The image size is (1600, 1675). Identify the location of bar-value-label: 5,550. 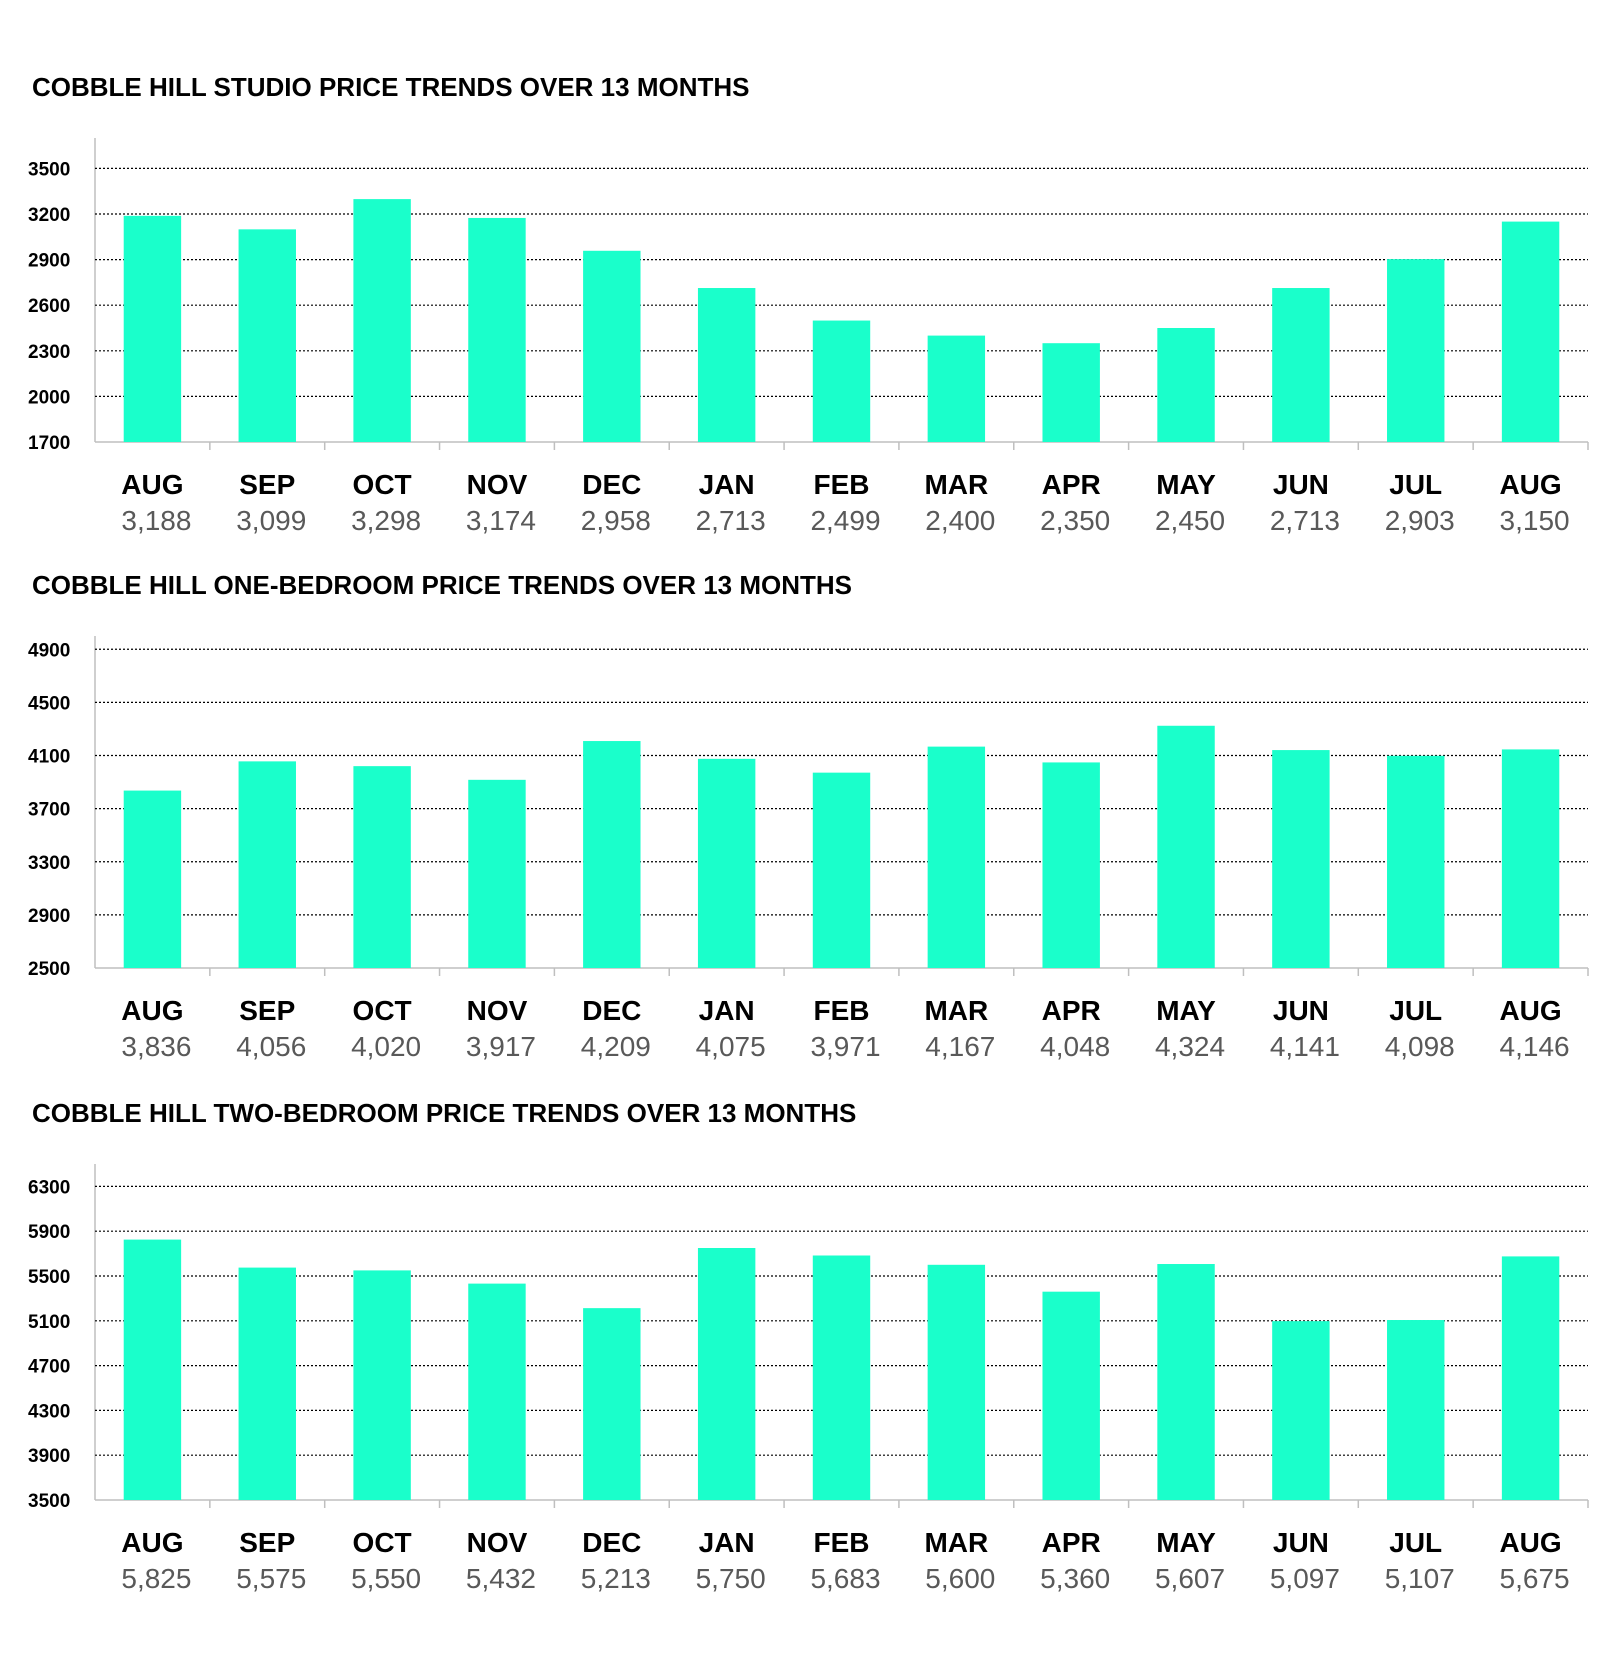
(386, 1578).